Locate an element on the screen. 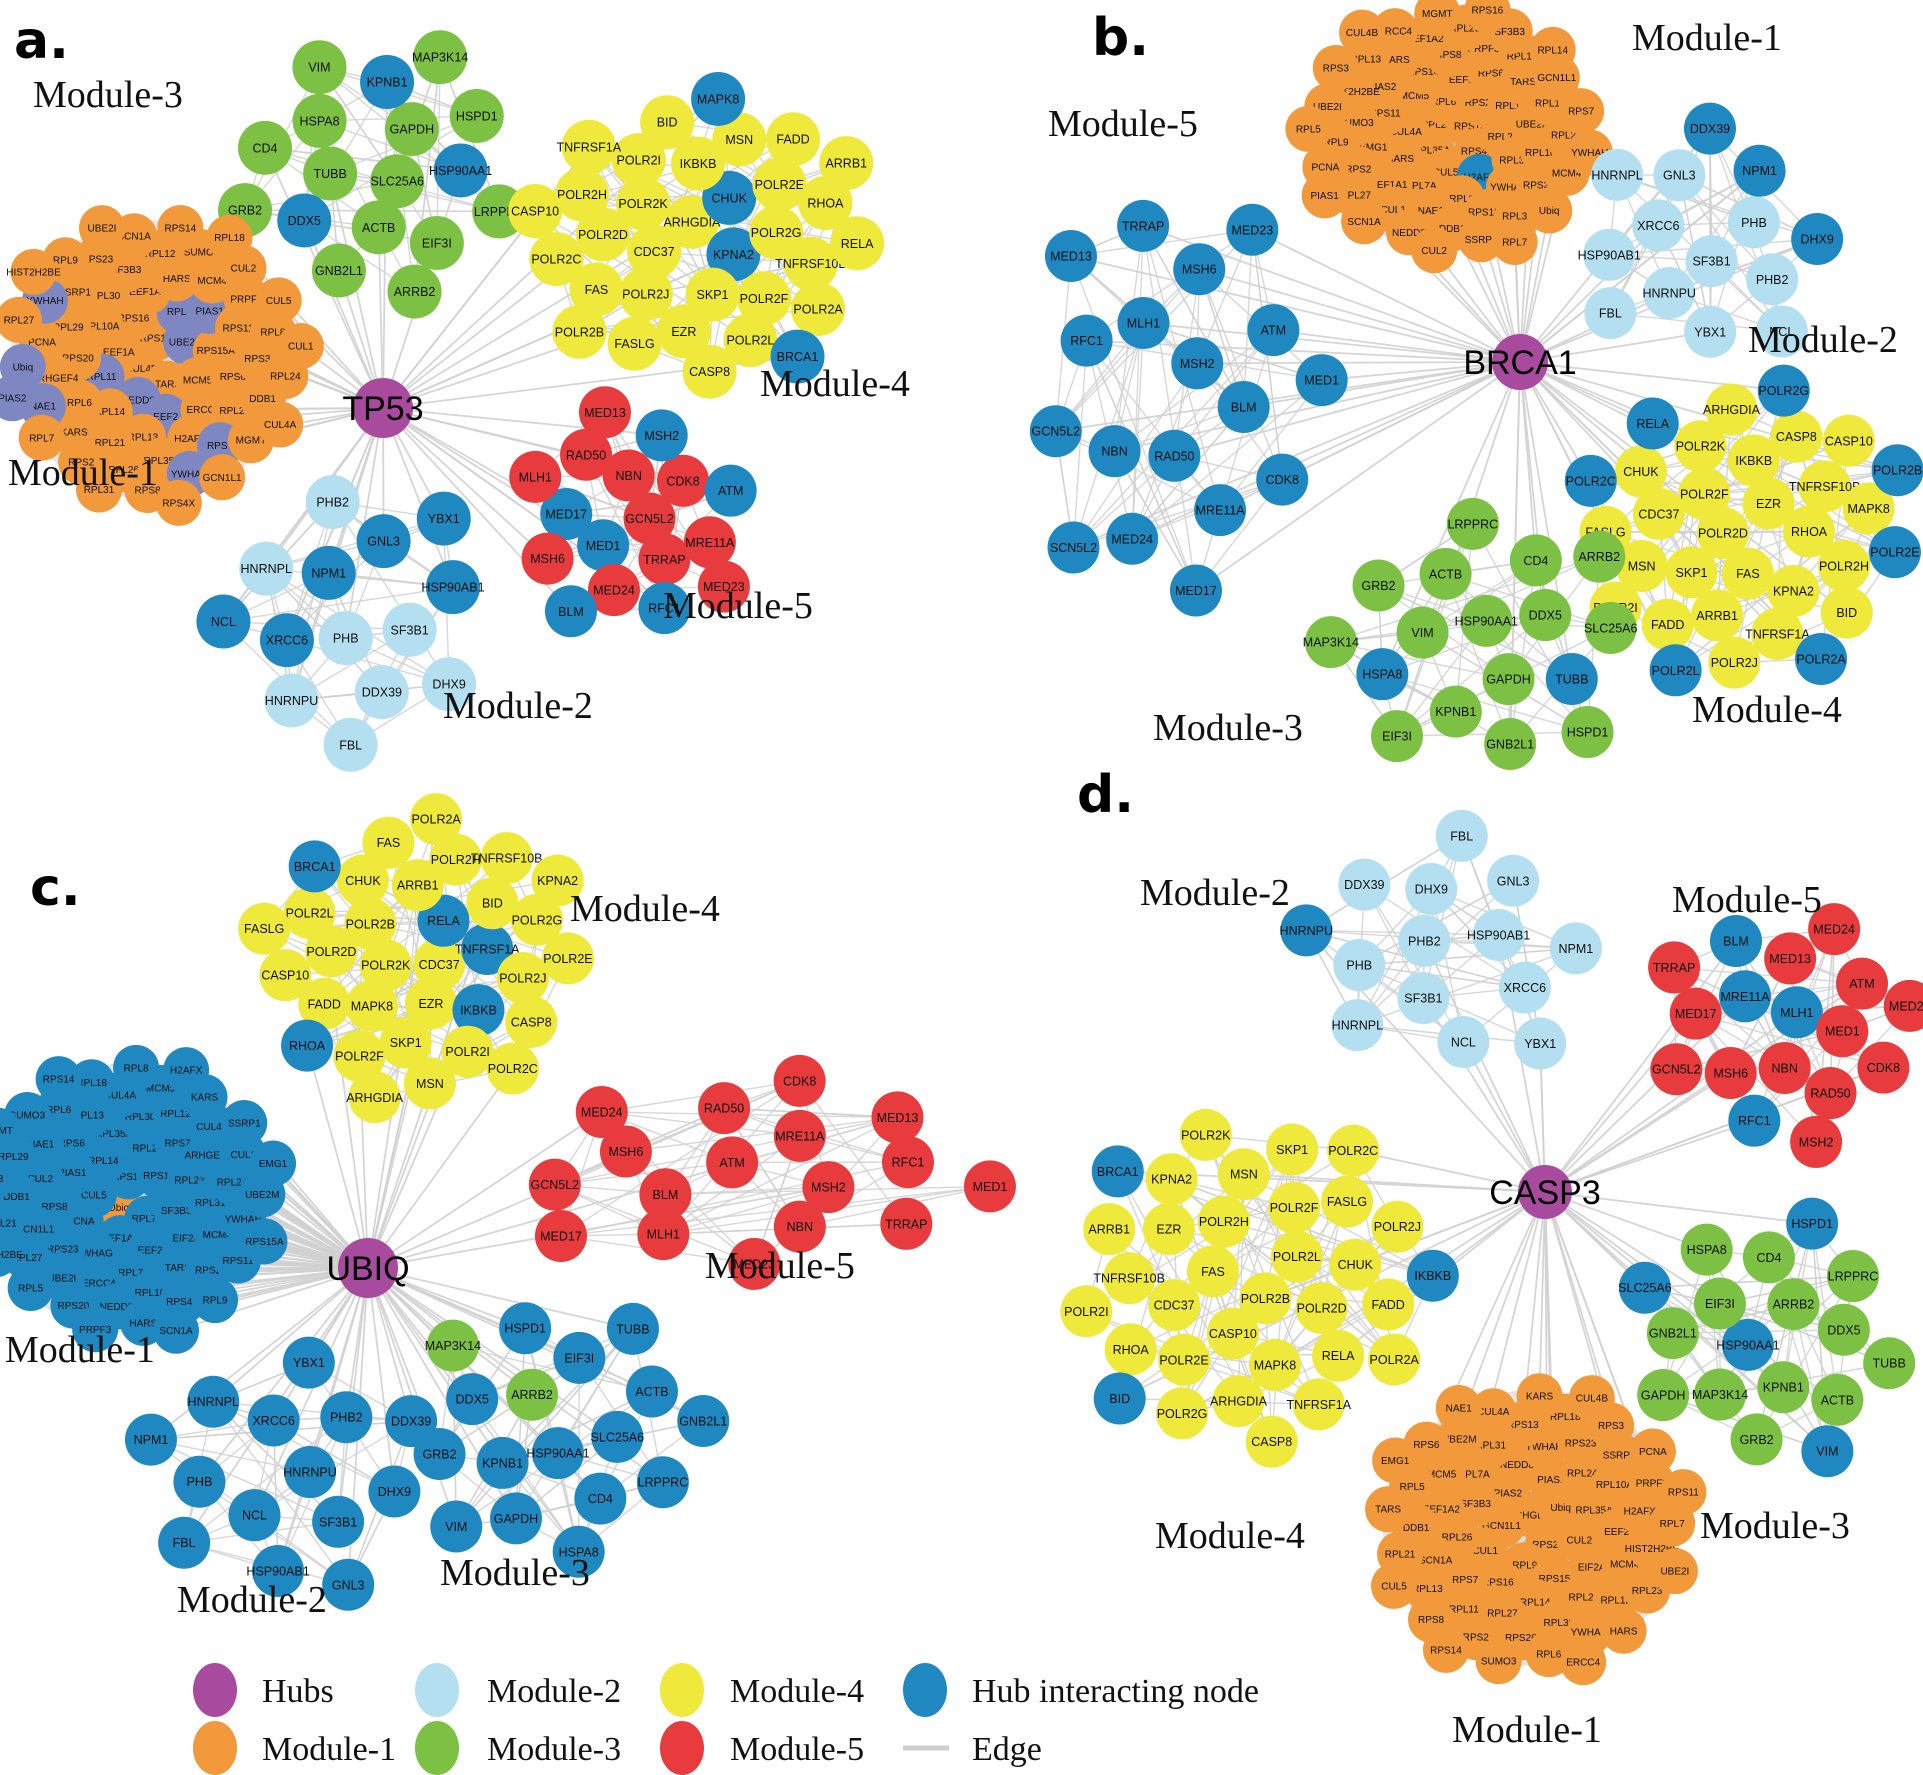 Image resolution: width=1923 pixels, height=1775 pixels. node-RHOA is located at coordinates (307, 1045).